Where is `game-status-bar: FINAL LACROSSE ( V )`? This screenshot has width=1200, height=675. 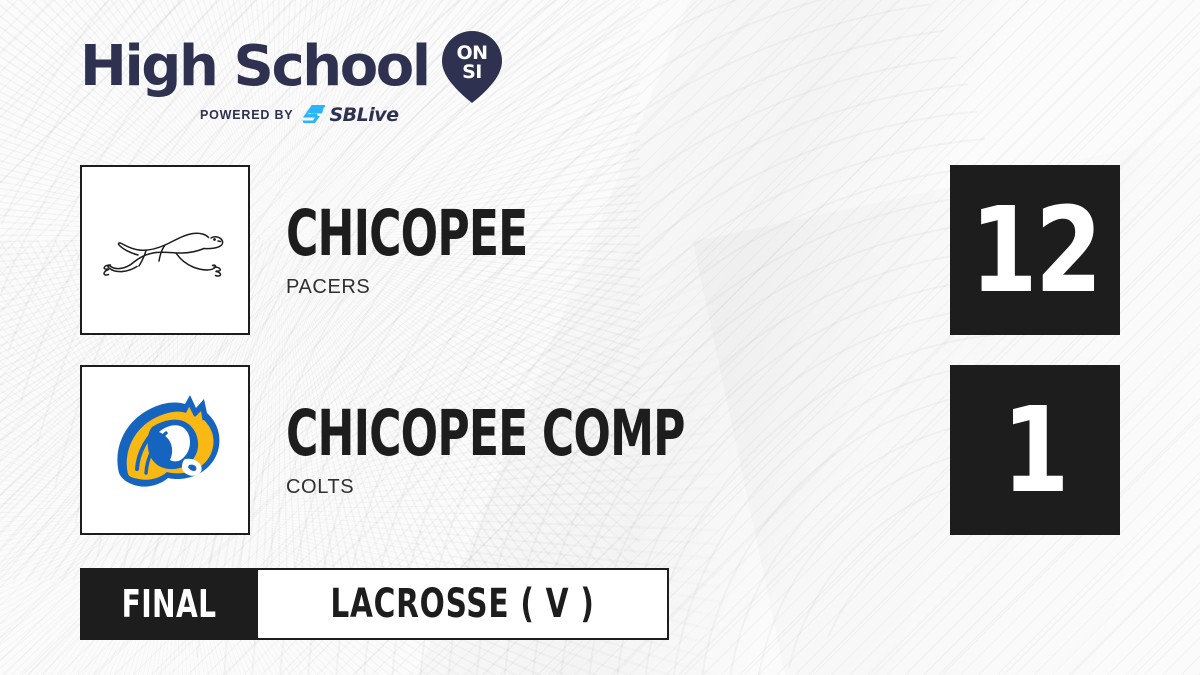 game-status-bar: FINAL LACROSSE ( V ) is located at coordinates (375, 604).